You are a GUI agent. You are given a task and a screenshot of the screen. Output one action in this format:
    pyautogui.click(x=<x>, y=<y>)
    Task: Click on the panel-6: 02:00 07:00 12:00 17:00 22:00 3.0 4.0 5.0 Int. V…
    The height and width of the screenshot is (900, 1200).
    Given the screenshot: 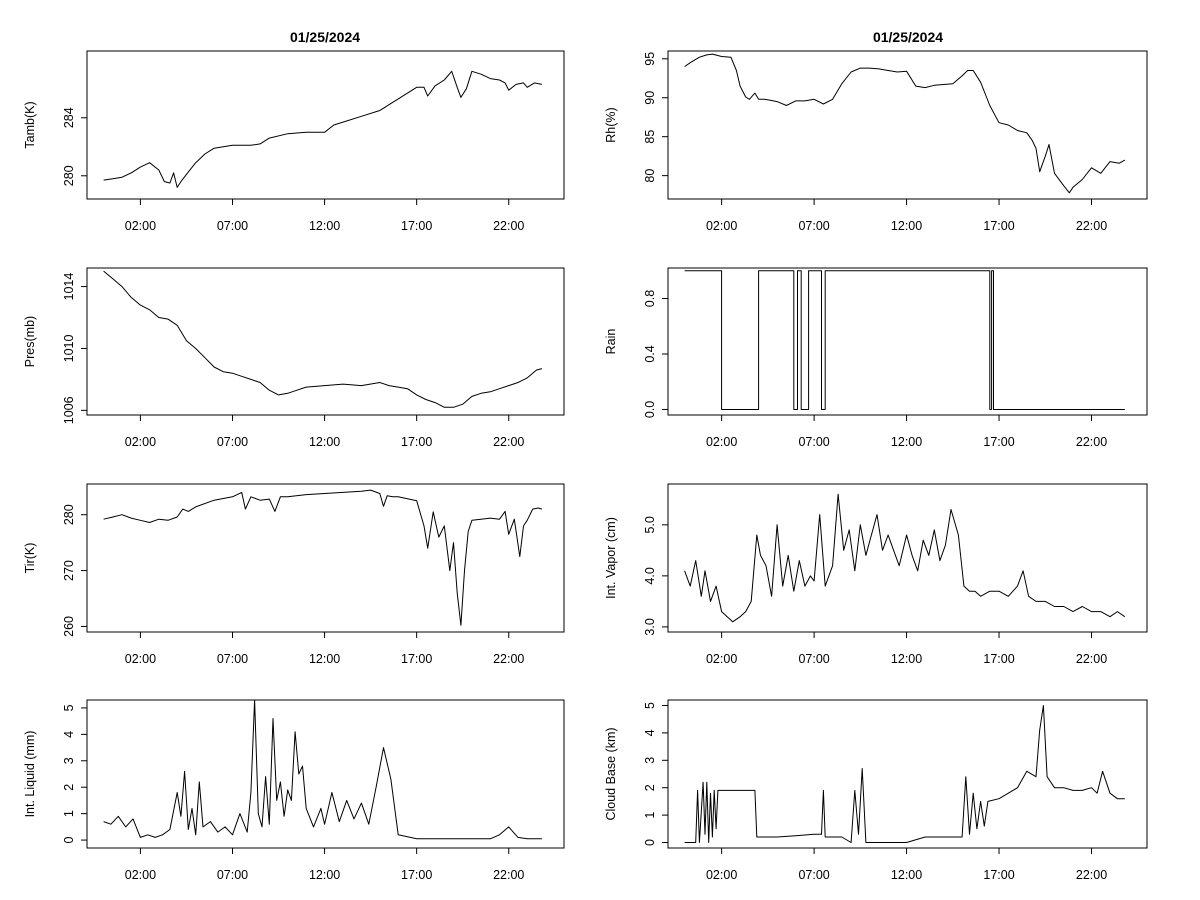 What is the action you would take?
    pyautogui.click(x=876, y=574)
    